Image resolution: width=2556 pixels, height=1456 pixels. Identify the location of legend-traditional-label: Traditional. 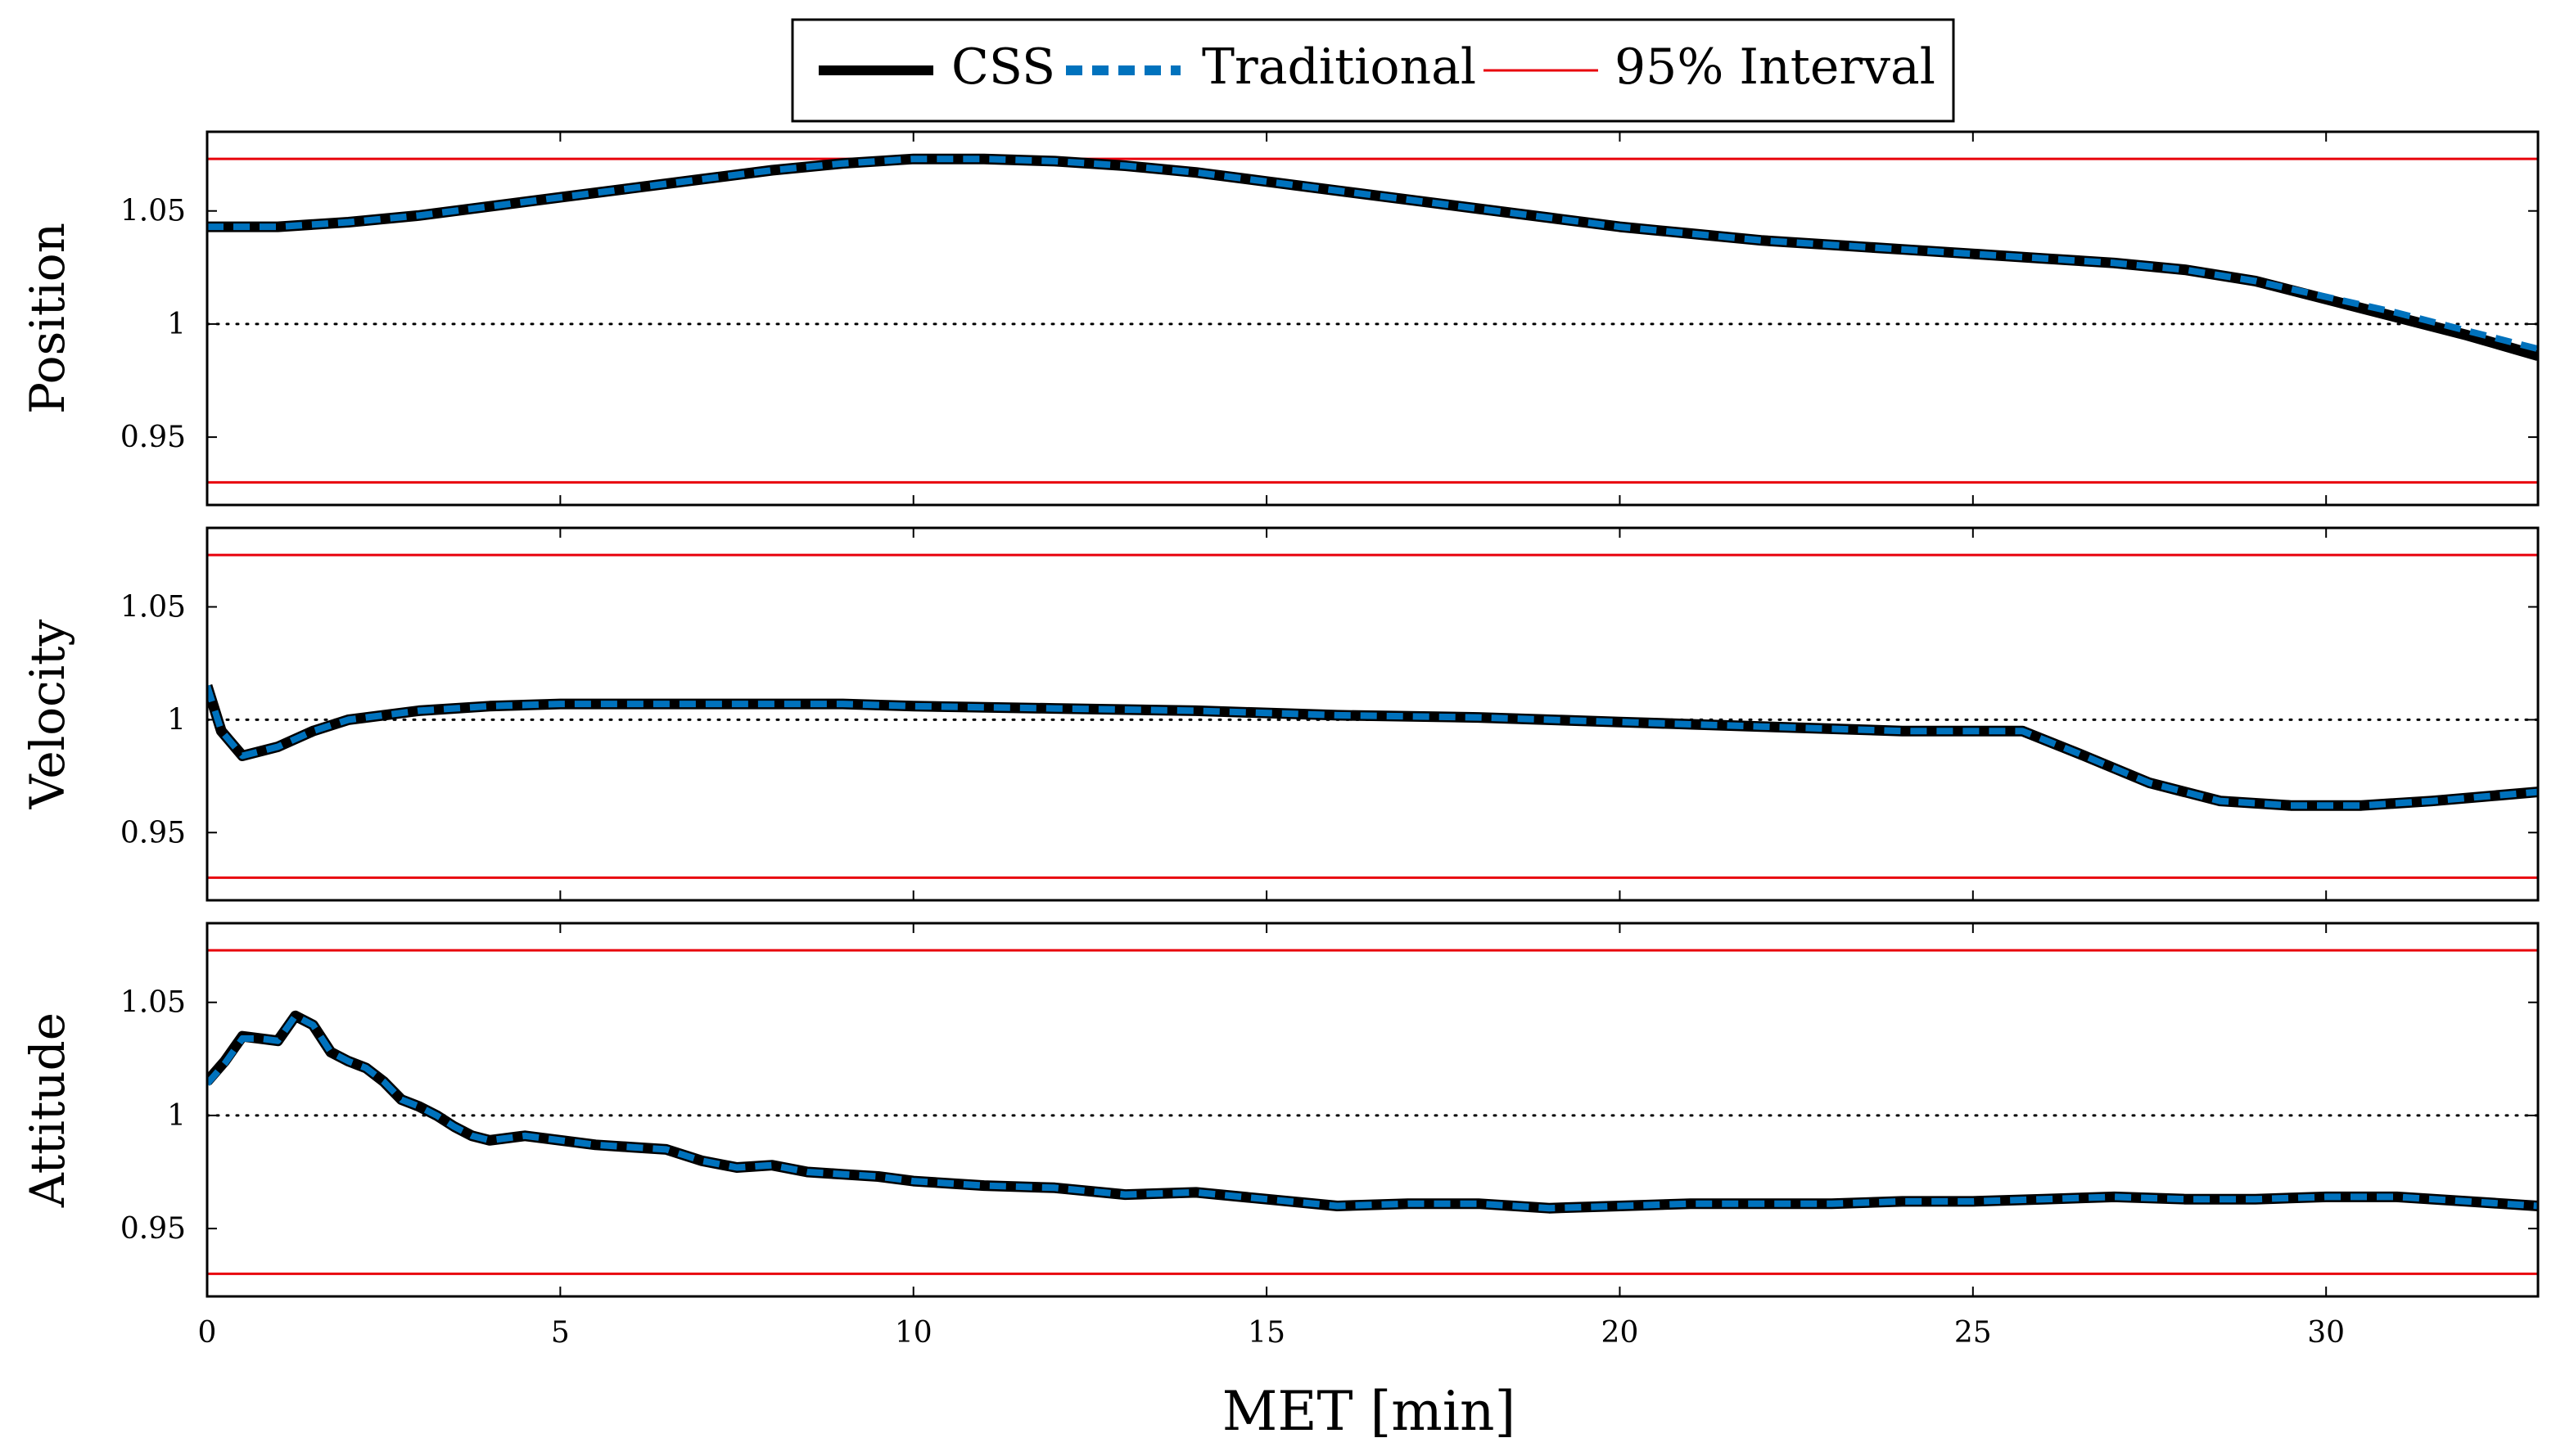
(1339, 67).